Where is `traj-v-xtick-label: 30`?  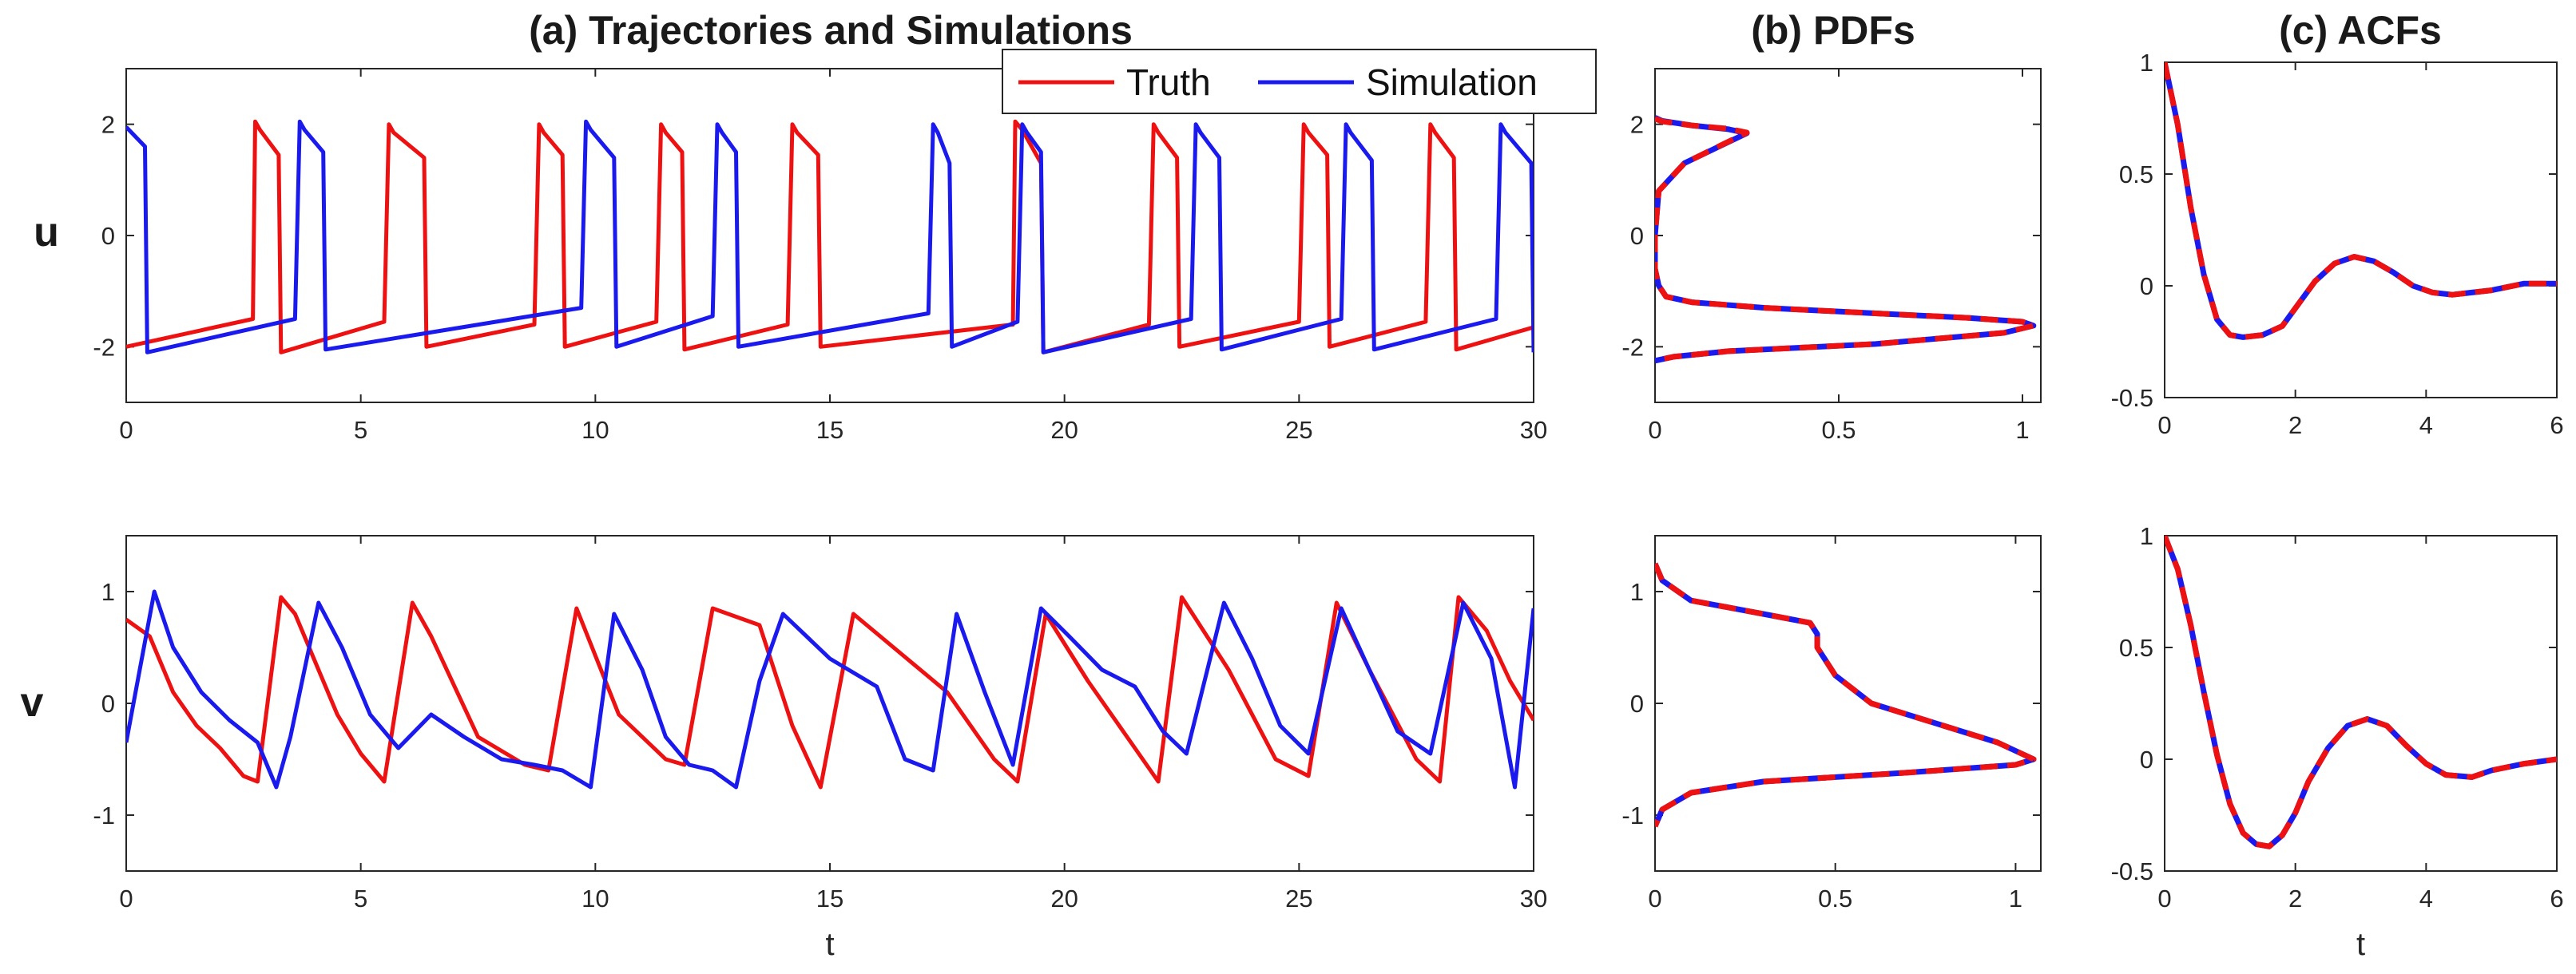
traj-v-xtick-label: 30 is located at coordinates (1534, 899).